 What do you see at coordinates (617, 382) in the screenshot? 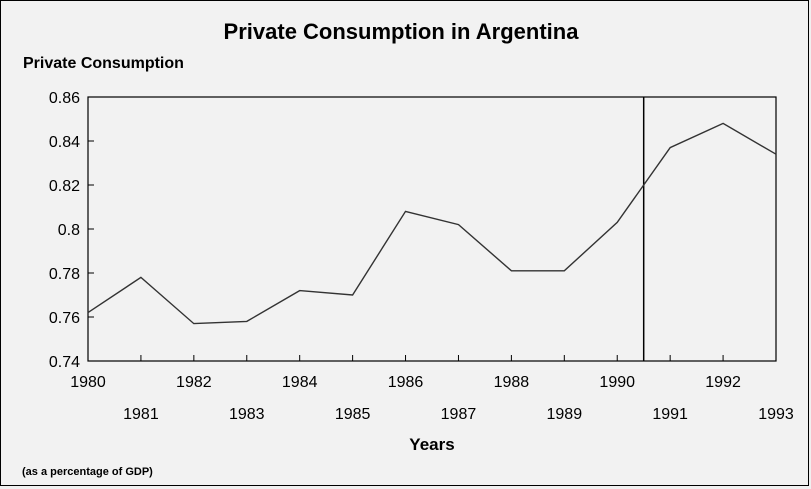
I see `x-tick-label: 1990` at bounding box center [617, 382].